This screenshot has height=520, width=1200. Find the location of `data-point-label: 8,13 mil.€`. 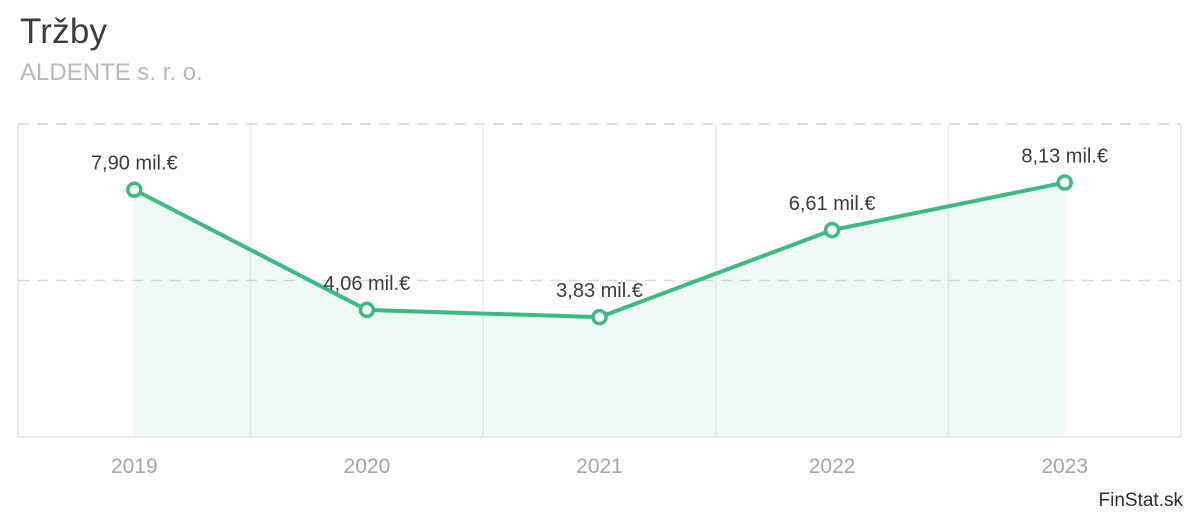

data-point-label: 8,13 mil.€ is located at coordinates (1064, 157).